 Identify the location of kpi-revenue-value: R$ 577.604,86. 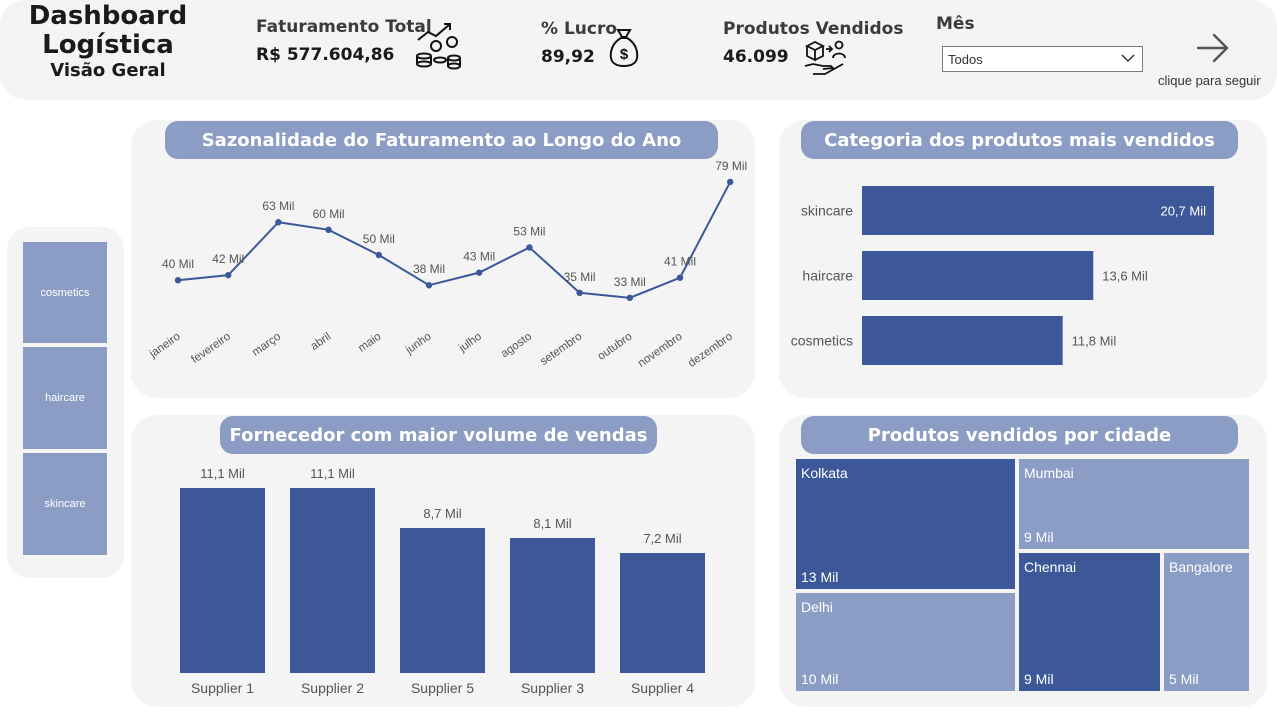
(325, 55).